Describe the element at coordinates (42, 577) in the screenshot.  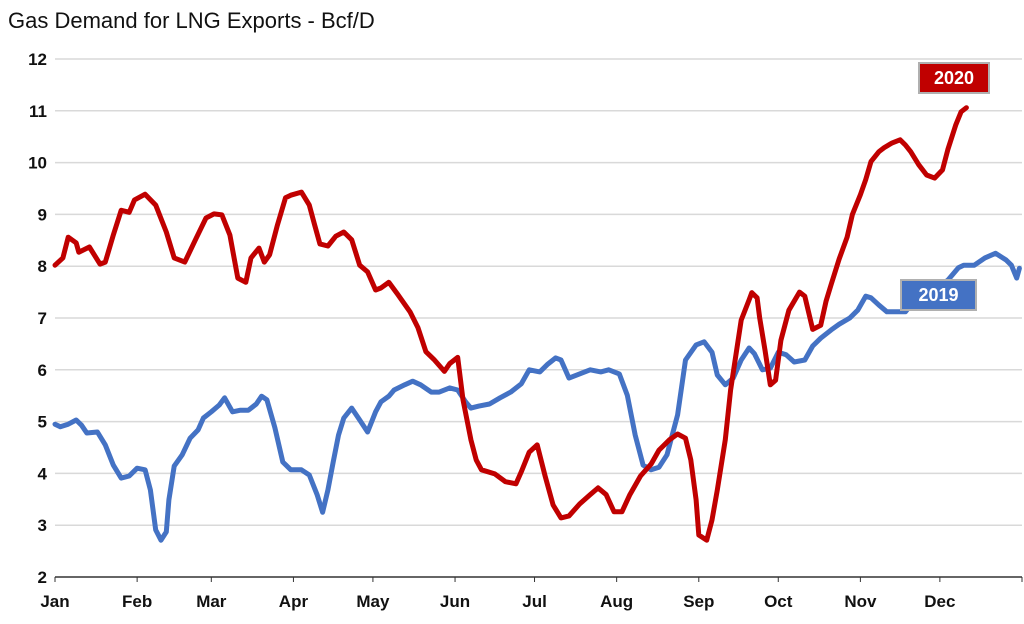
I see `y-tick-label: 2` at that location.